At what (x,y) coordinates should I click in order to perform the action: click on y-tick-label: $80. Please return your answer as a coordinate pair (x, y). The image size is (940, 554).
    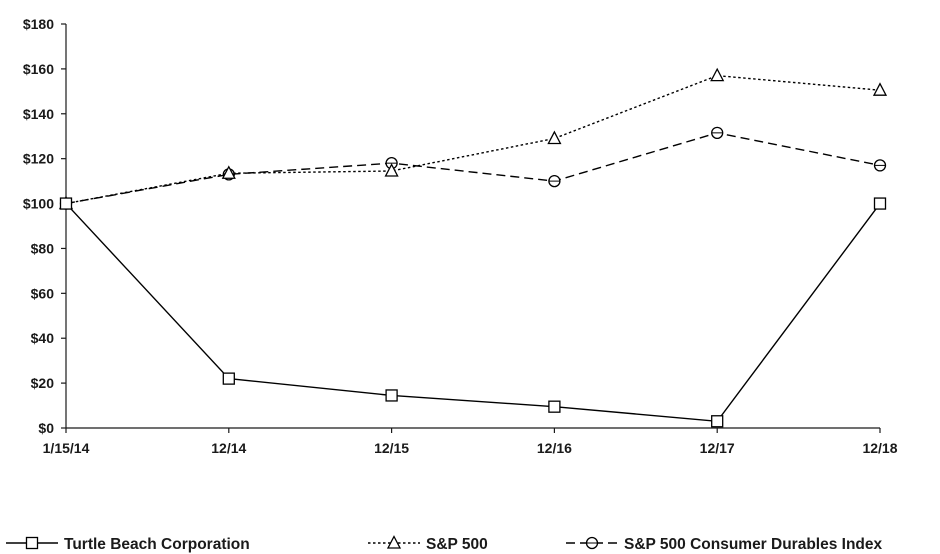
    Looking at the image, I should click on (43, 248).